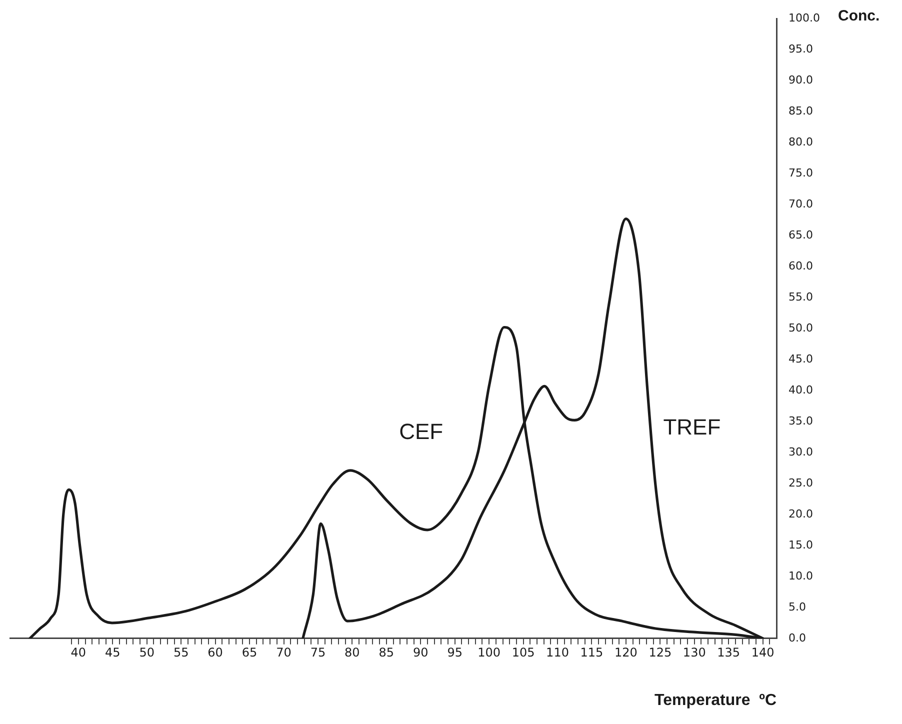  What do you see at coordinates (352, 653) in the screenshot?
I see `x-tick-label: 80` at bounding box center [352, 653].